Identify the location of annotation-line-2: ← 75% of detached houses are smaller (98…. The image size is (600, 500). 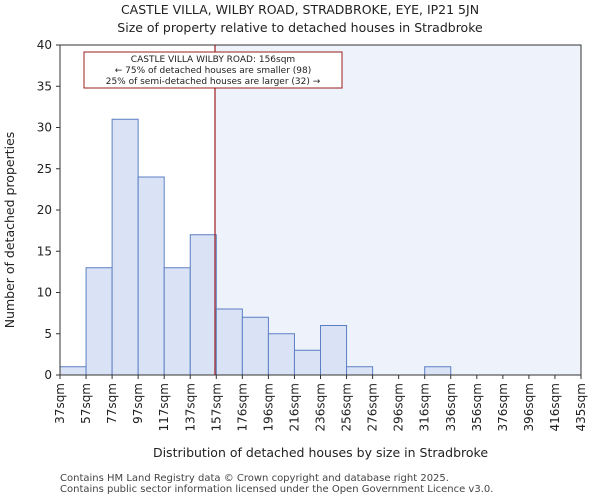
(213, 71).